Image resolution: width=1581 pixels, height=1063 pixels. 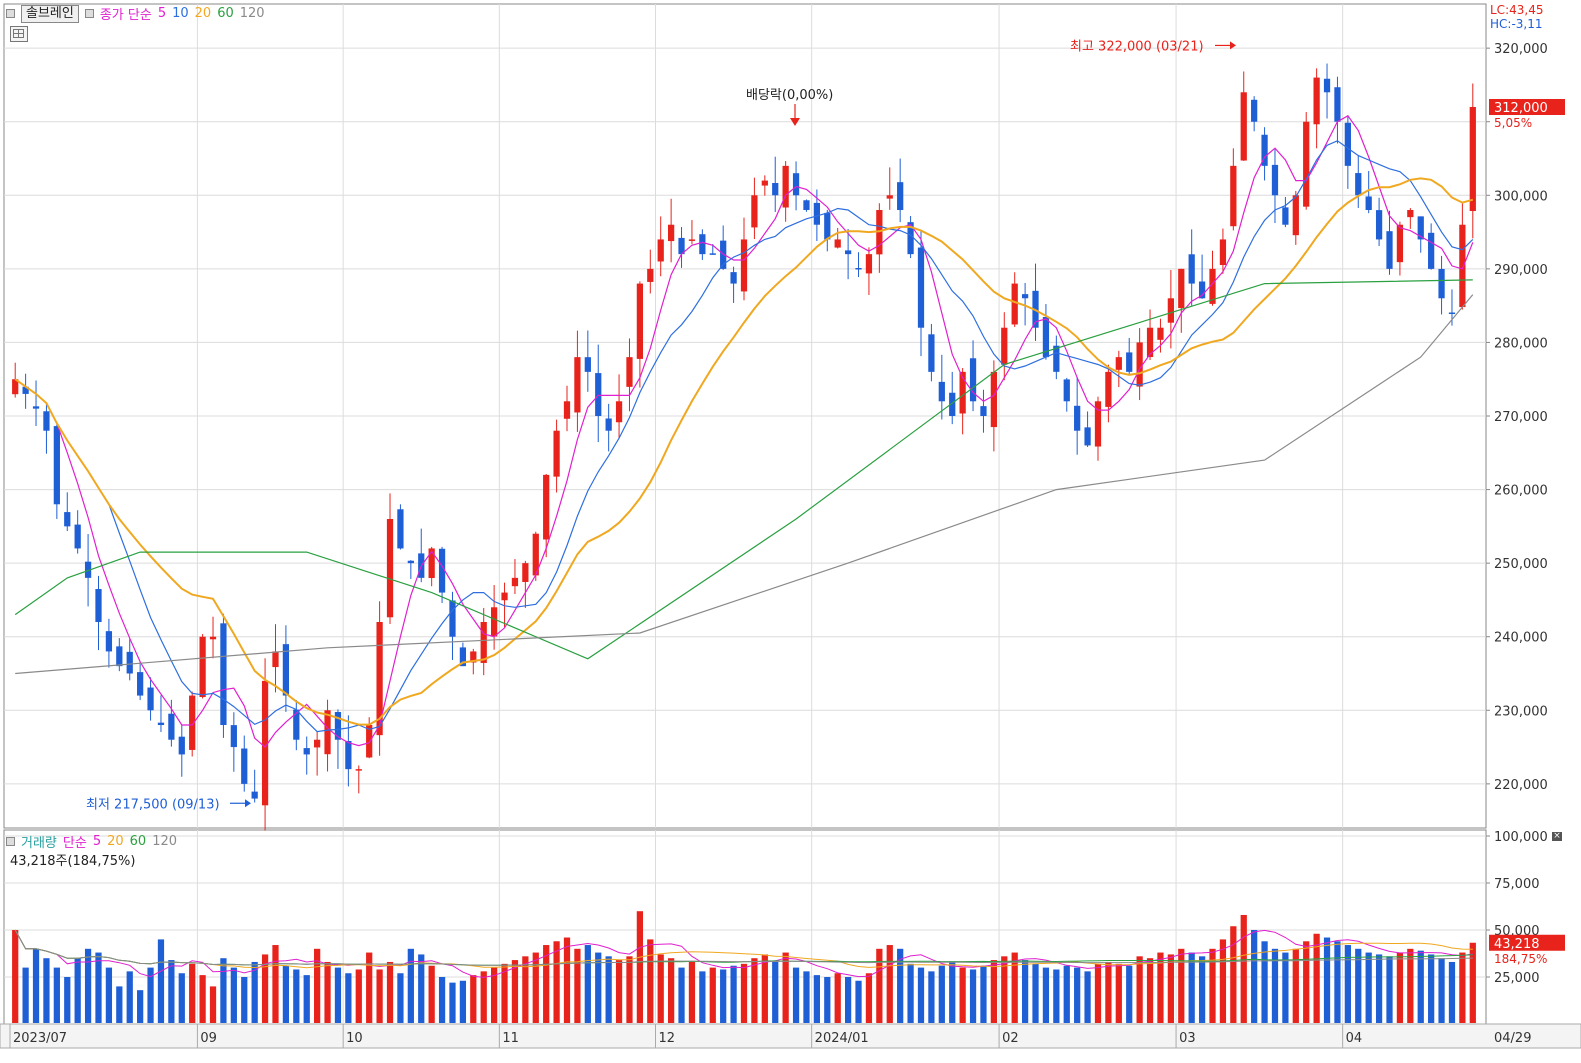 What do you see at coordinates (89, 13) in the screenshot?
I see `ma-toggle-icon` at bounding box center [89, 13].